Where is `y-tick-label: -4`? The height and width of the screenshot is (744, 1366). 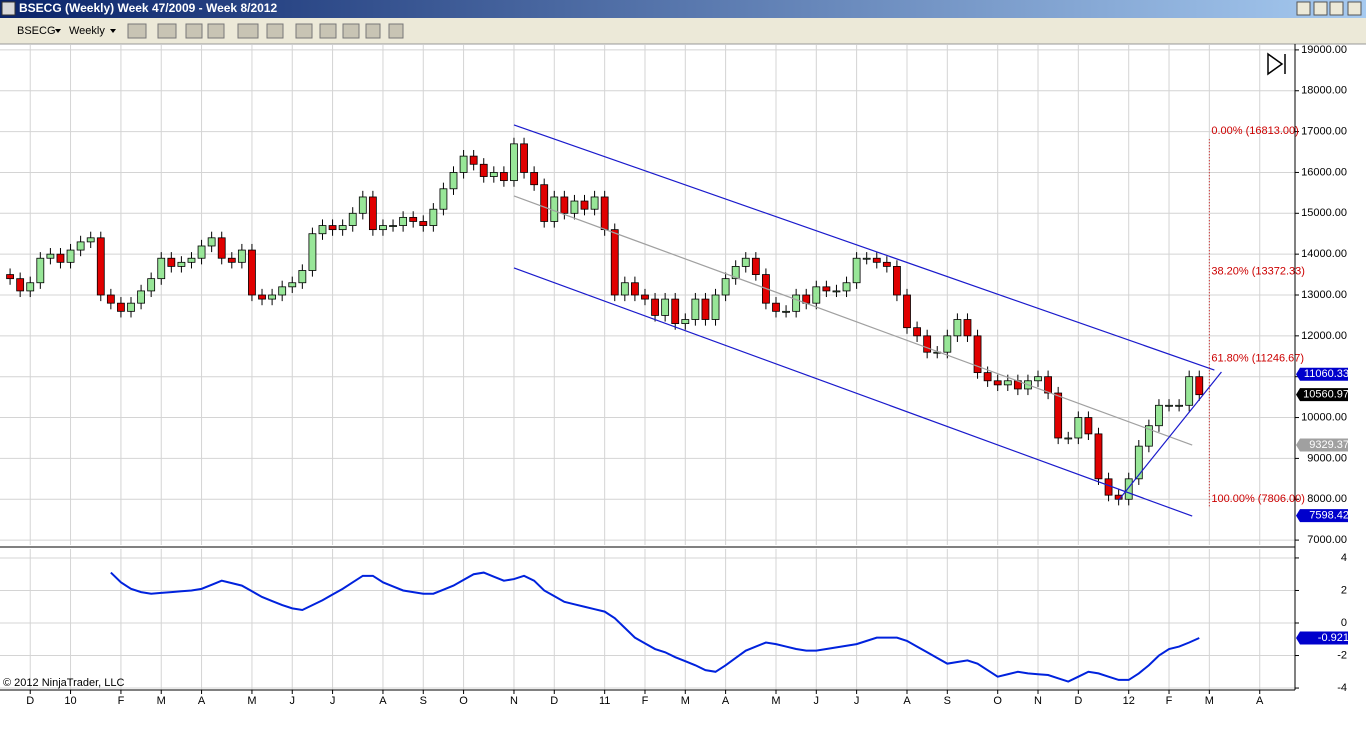
y-tick-label: -4 is located at coordinates (1342, 688).